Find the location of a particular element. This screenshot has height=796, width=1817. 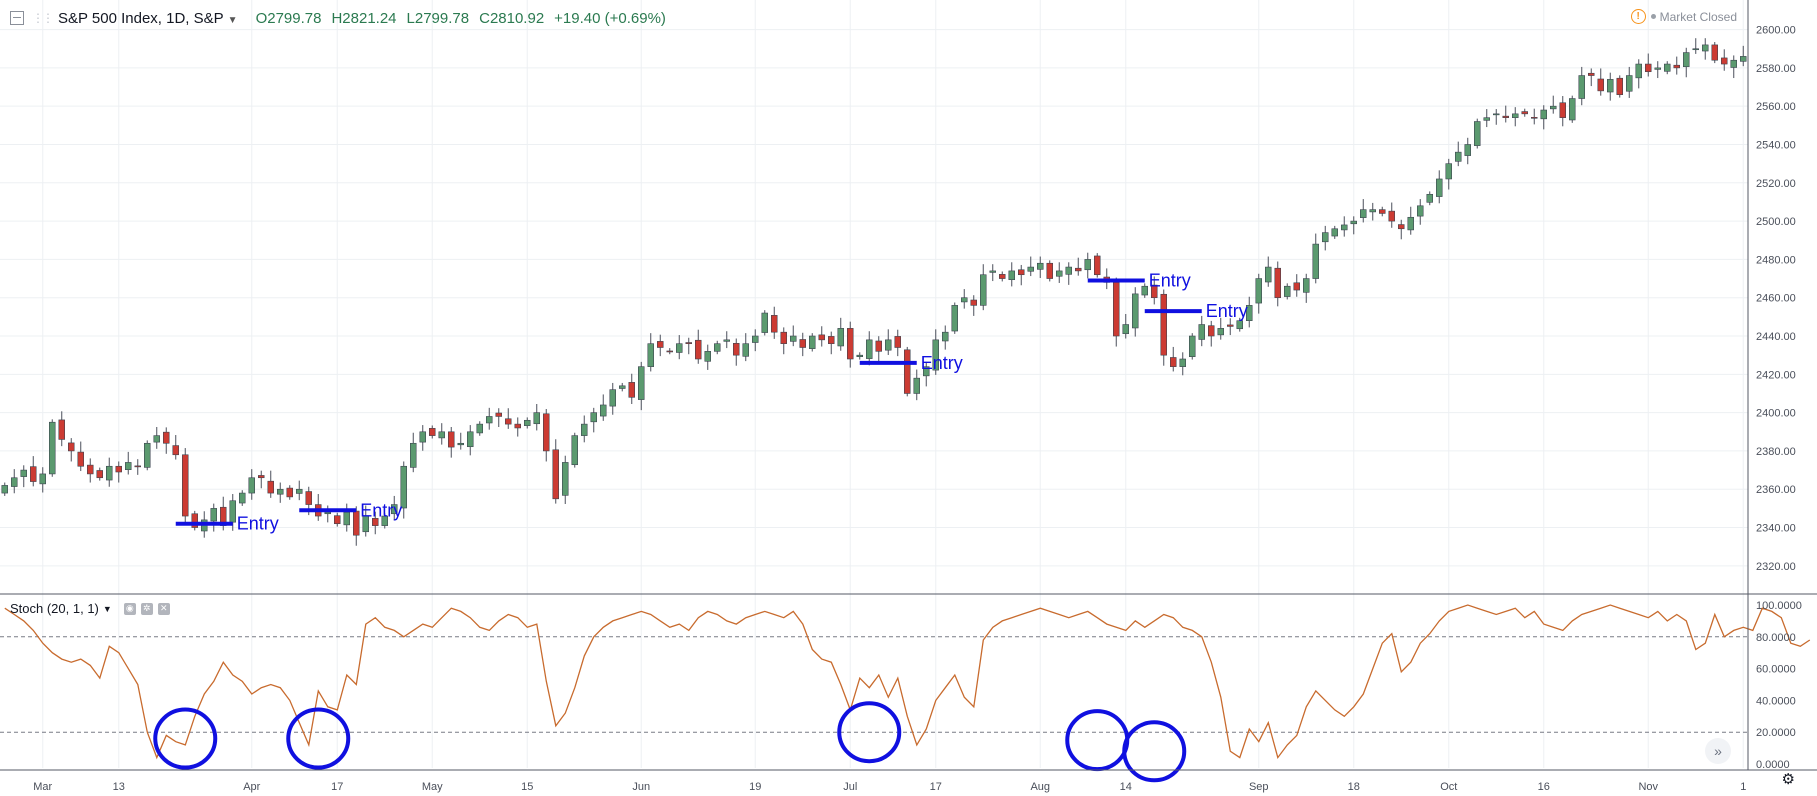

price-tick-label: 2580.00 is located at coordinates (1776, 69).